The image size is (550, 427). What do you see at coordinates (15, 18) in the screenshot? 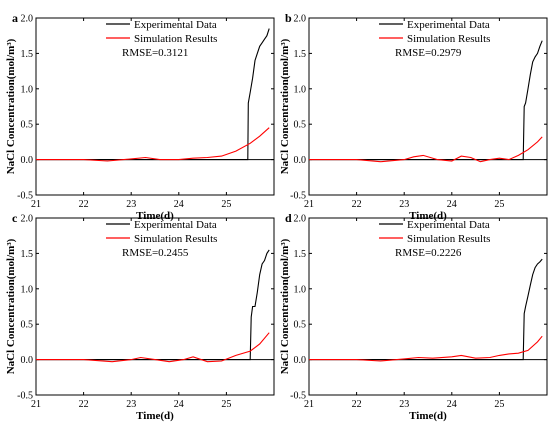
I see `panel-letter: a` at bounding box center [15, 18].